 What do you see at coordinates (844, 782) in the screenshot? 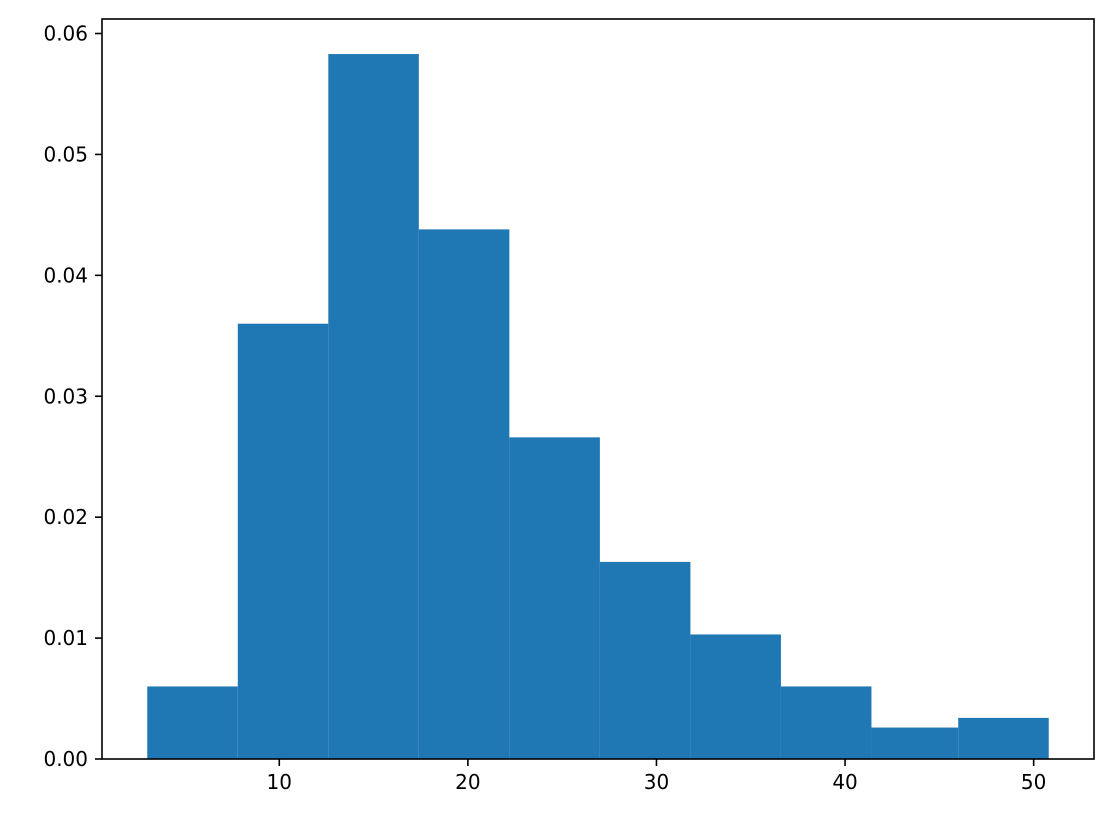
I see `x-tick-label: 40` at bounding box center [844, 782].